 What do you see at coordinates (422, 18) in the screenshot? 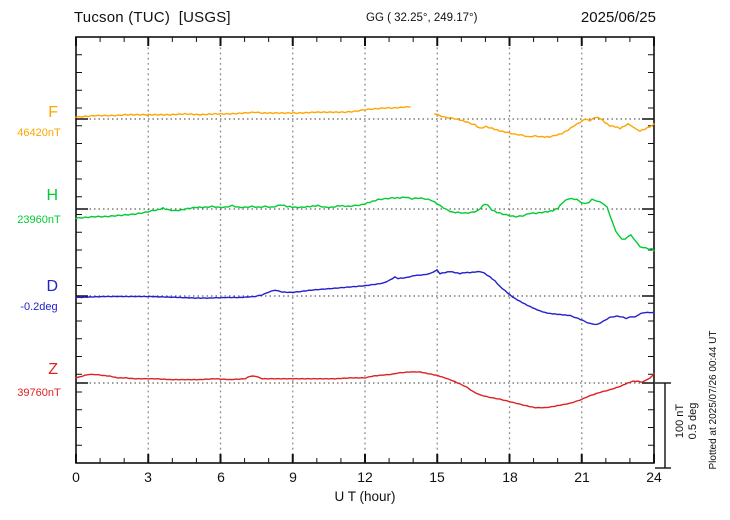
I see `geographic-coordinates: GG ( 32.25°, 249.17°)` at bounding box center [422, 18].